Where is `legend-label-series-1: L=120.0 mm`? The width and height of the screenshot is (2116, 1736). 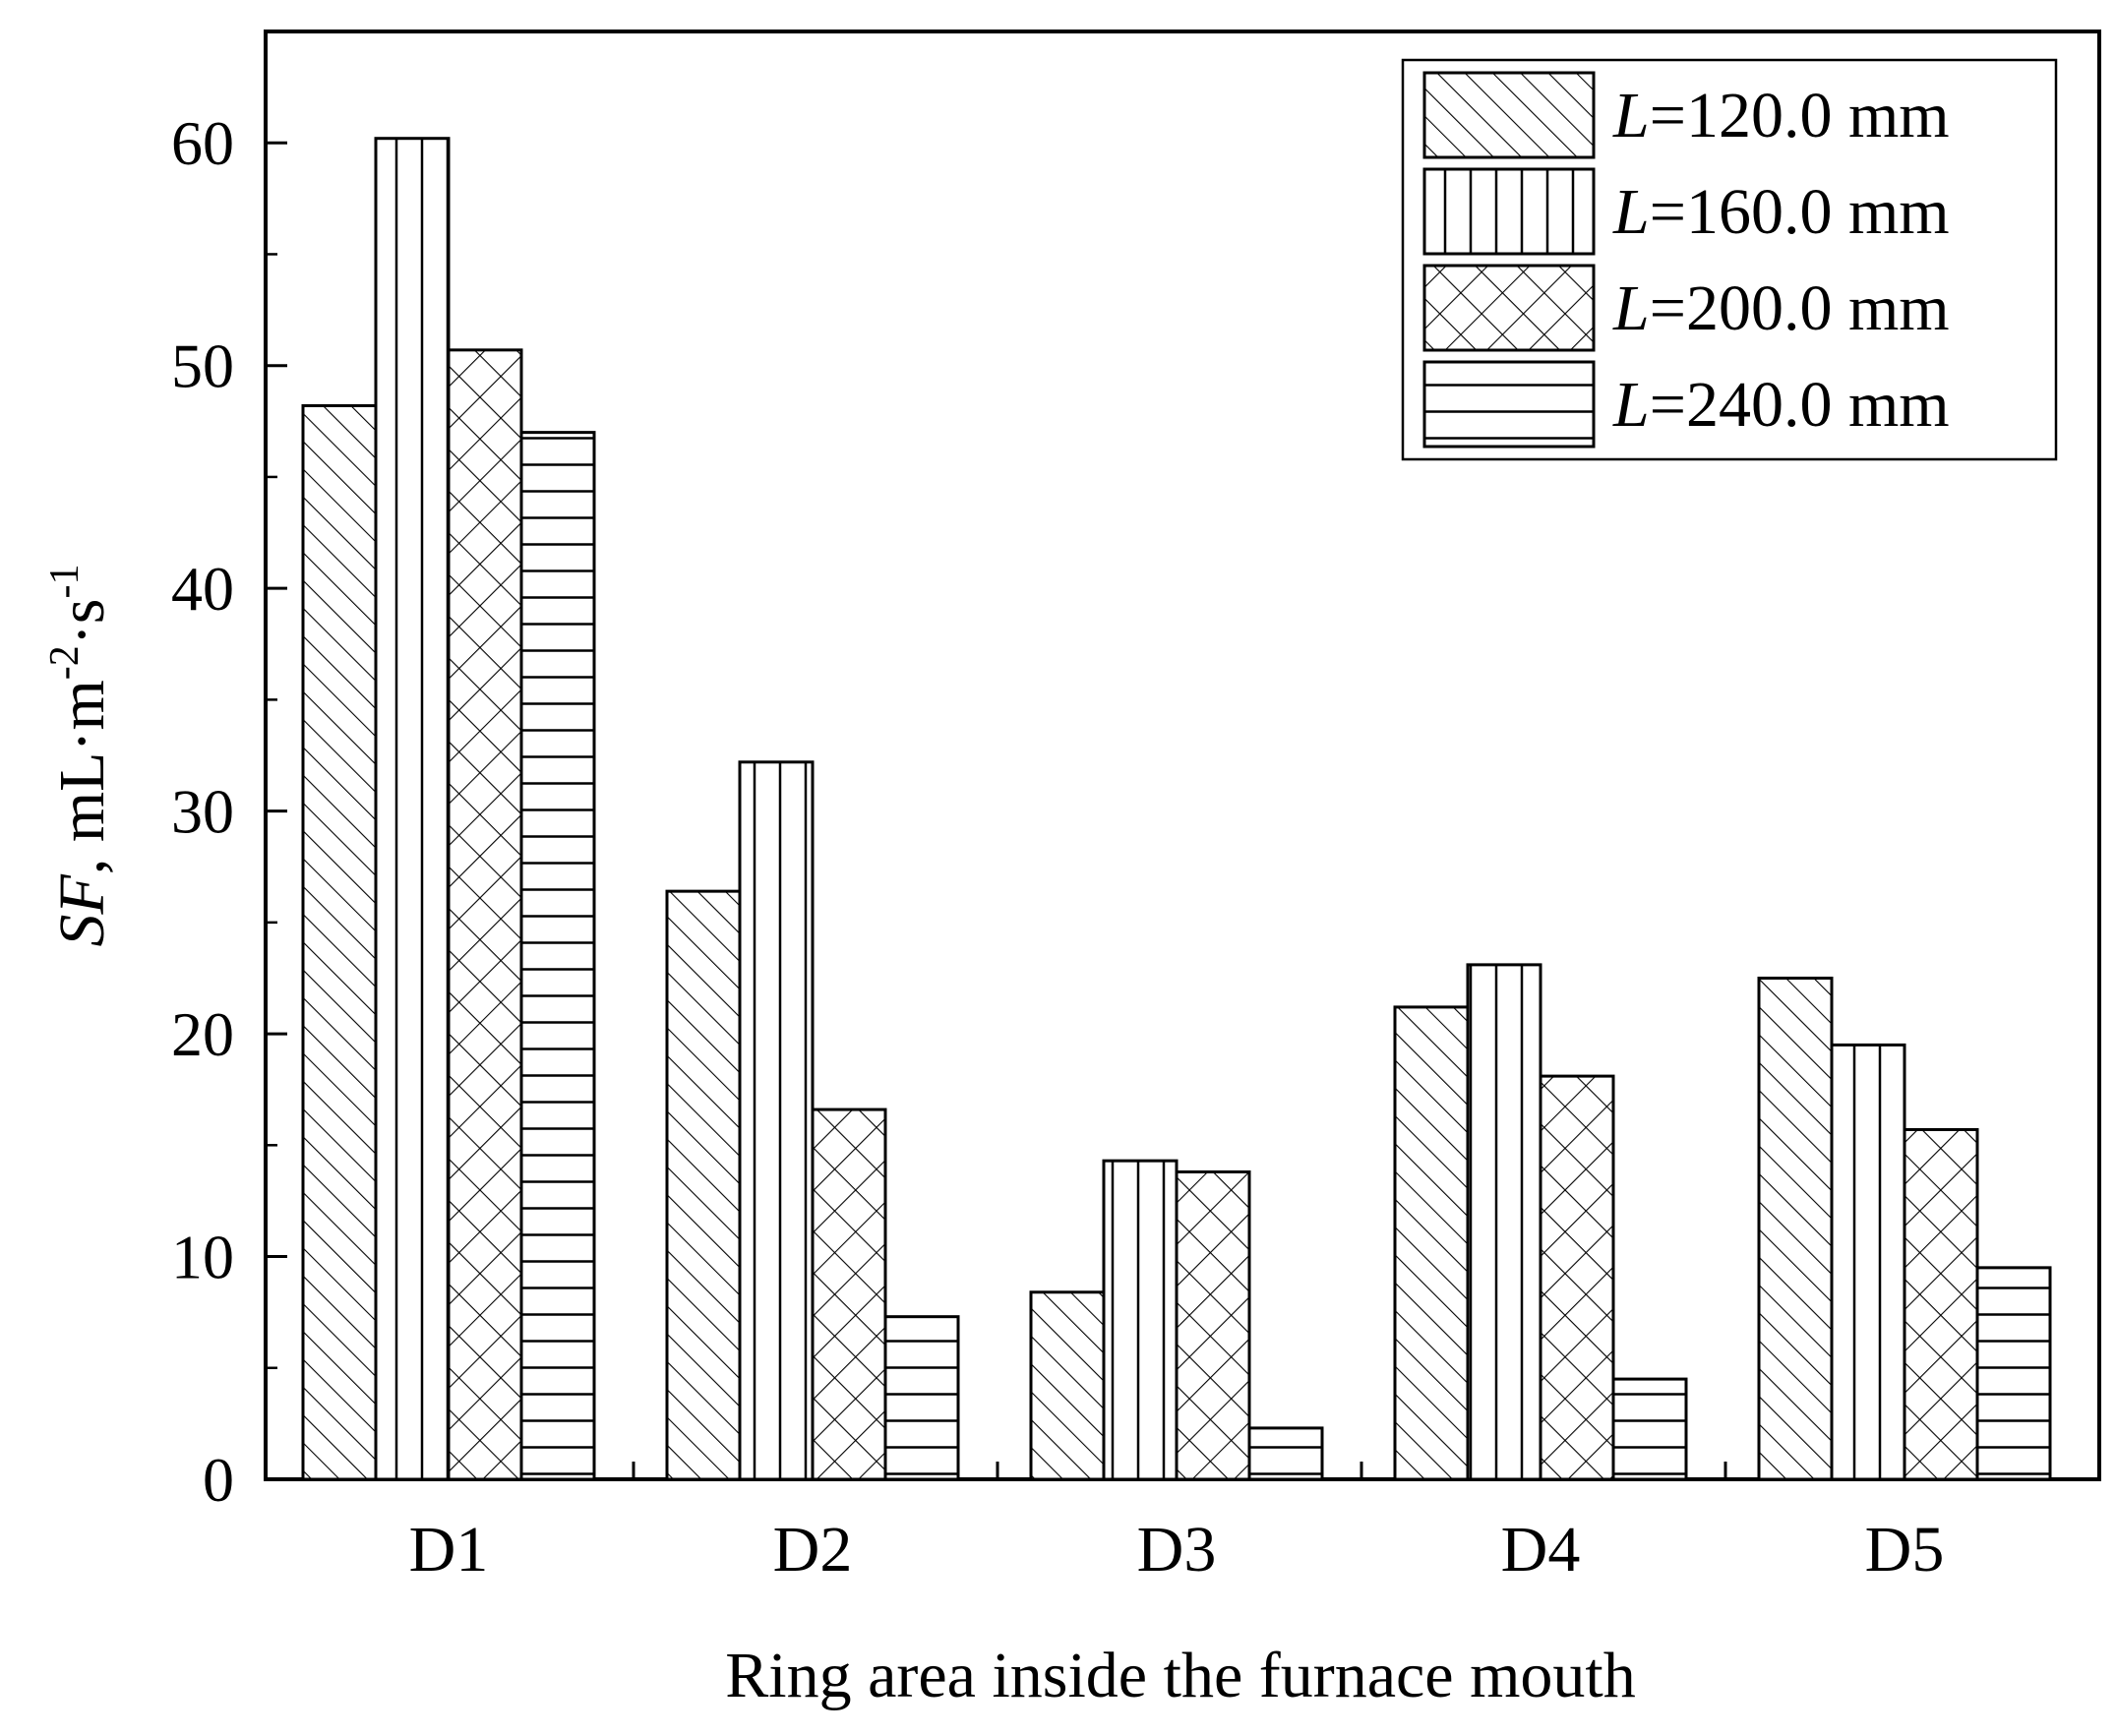
legend-label-series-1: L=120.0 mm is located at coordinates (1781, 115).